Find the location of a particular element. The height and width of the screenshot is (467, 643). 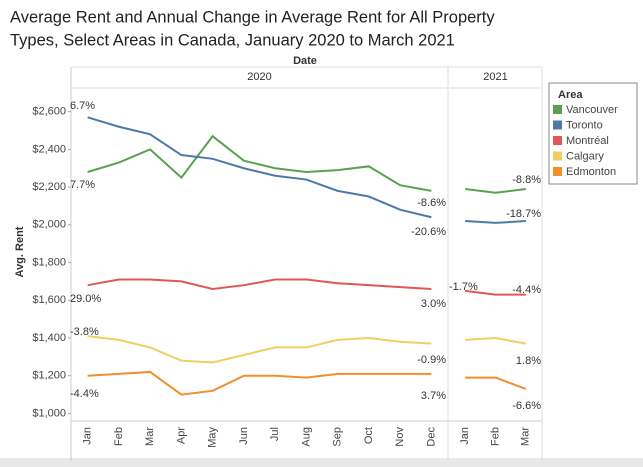

annotation: -3.8% is located at coordinates (84, 332).